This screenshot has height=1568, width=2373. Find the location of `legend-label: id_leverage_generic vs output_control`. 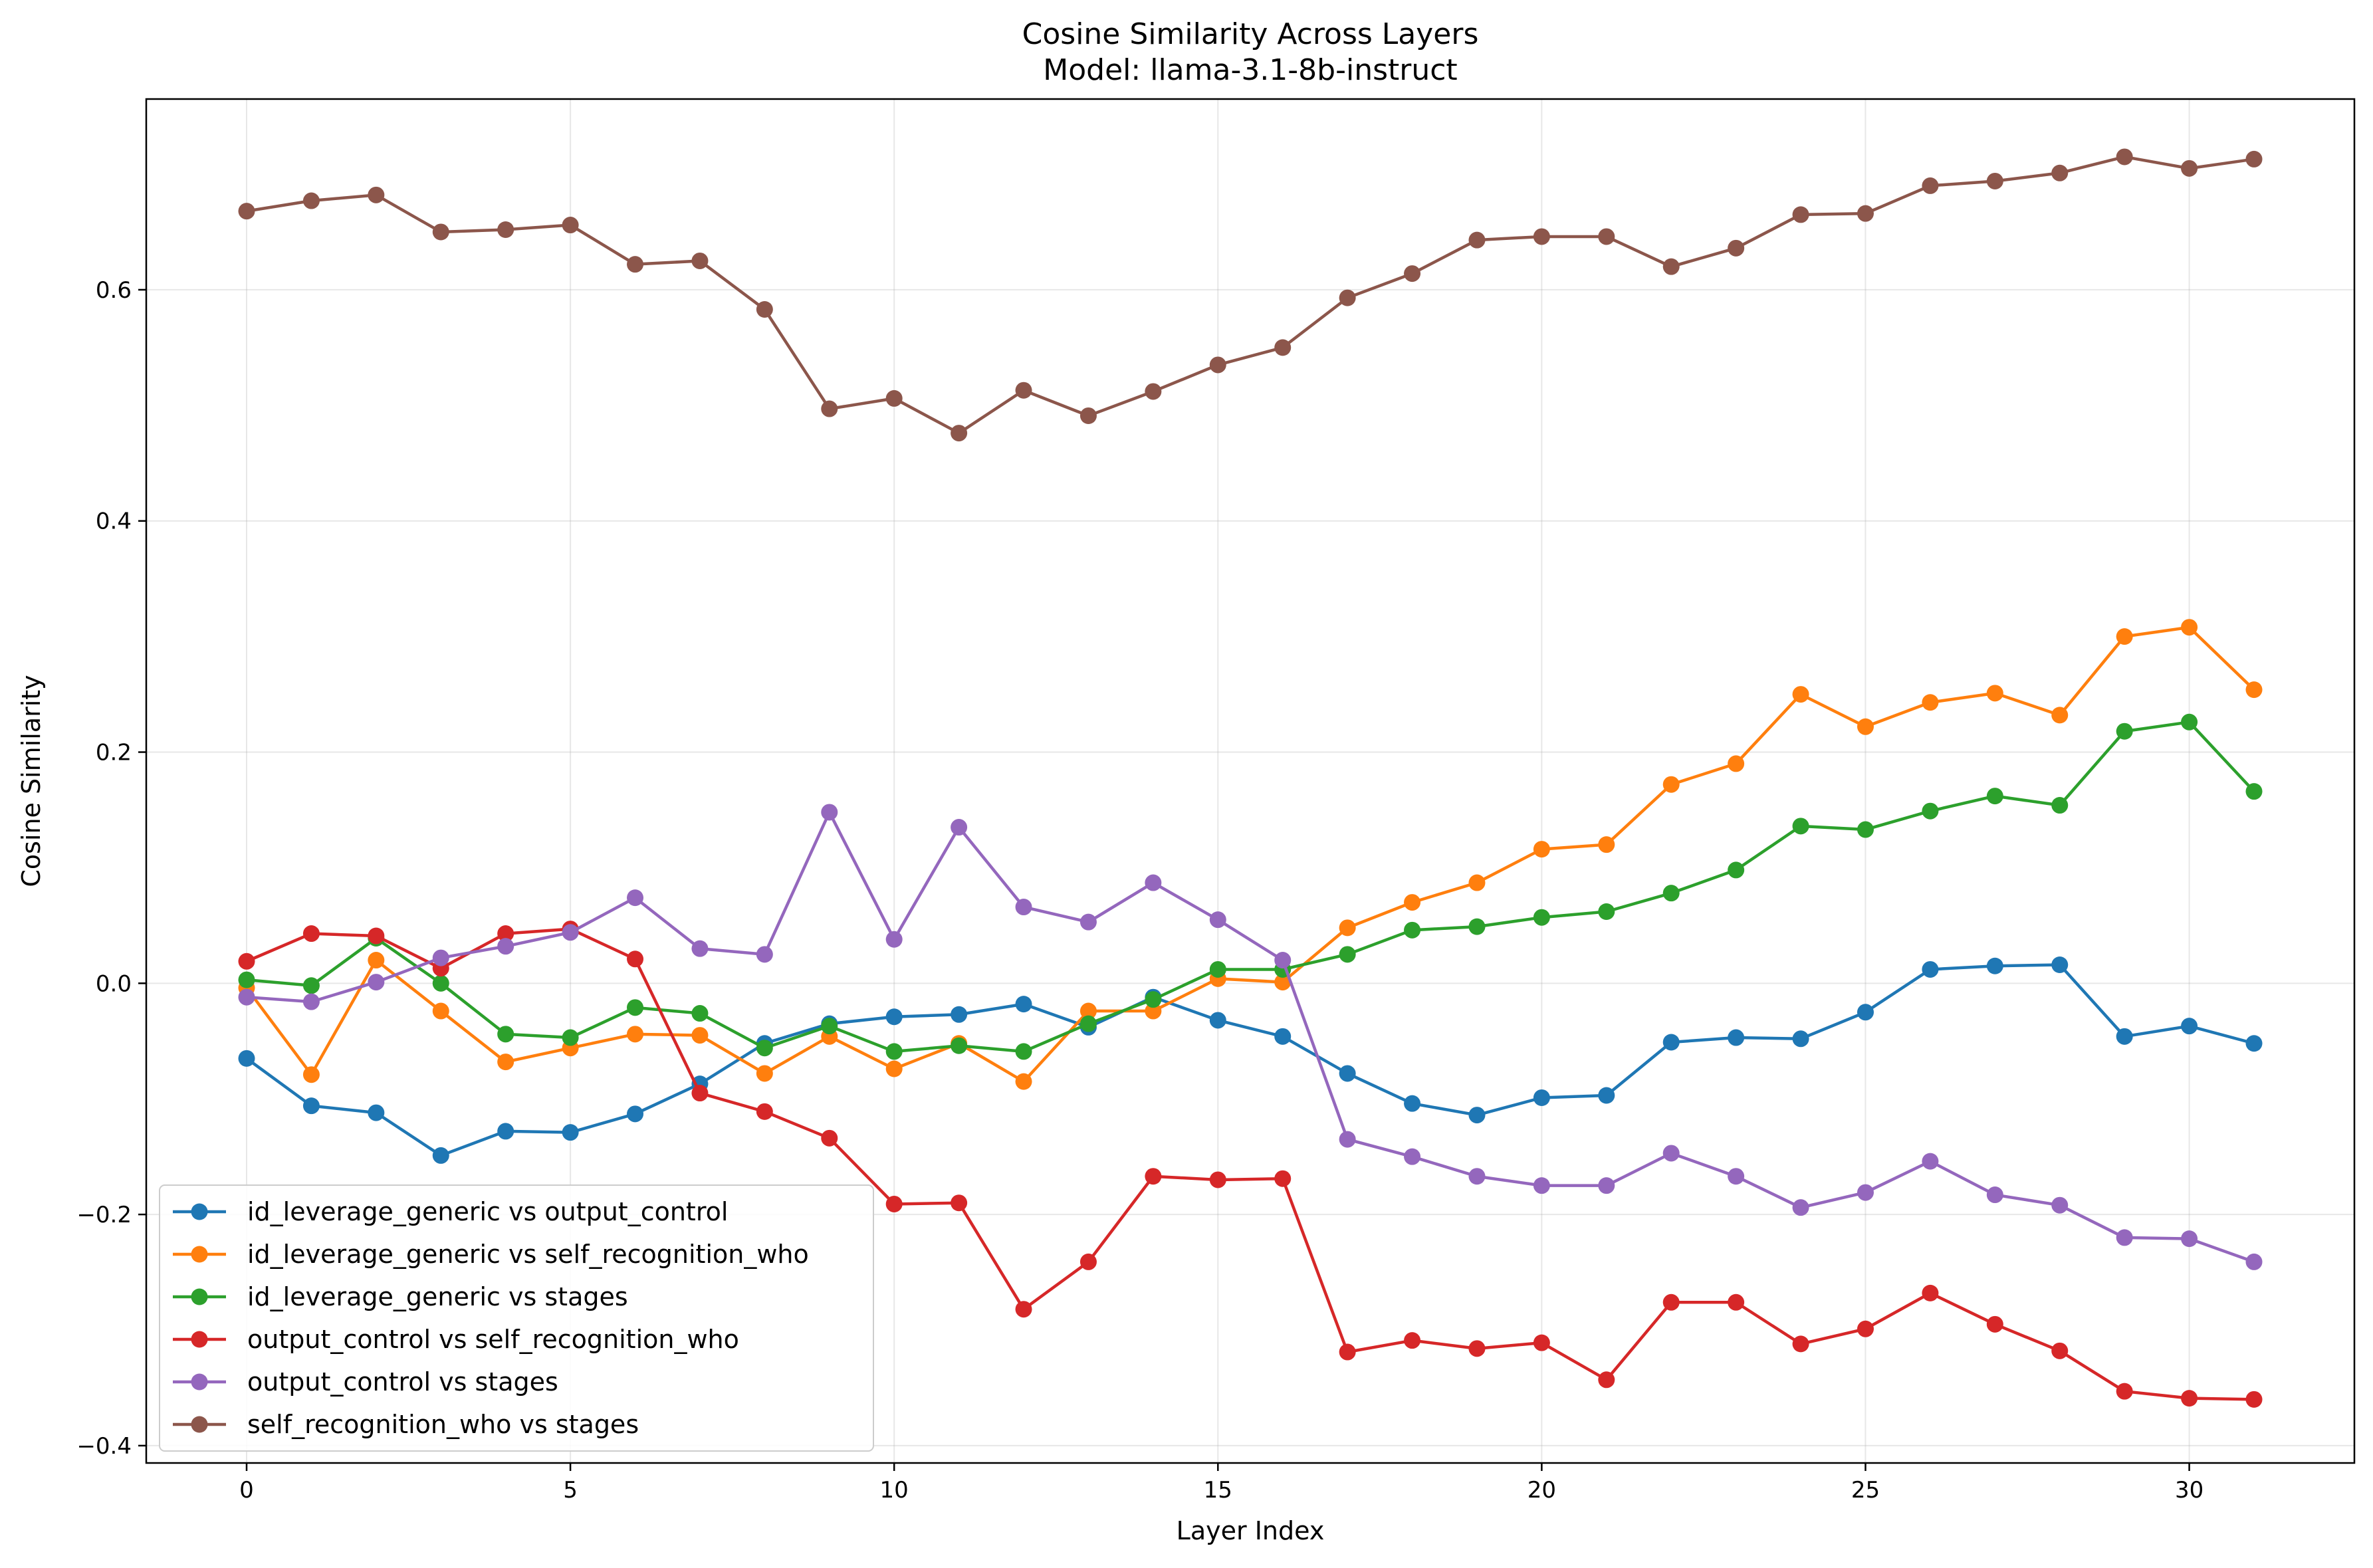

legend-label: id_leverage_generic vs output_control is located at coordinates (487, 1211).